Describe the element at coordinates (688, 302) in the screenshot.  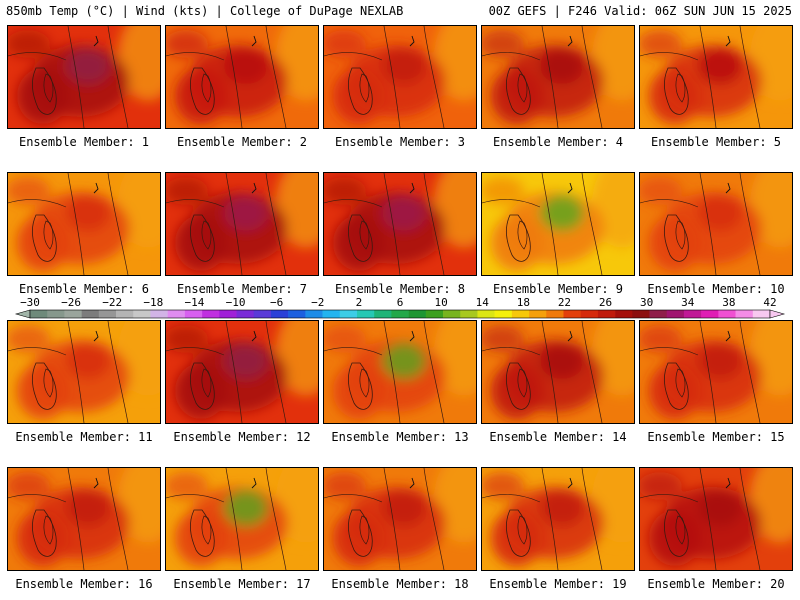
I see `colorbar-tick-label: 34` at that location.